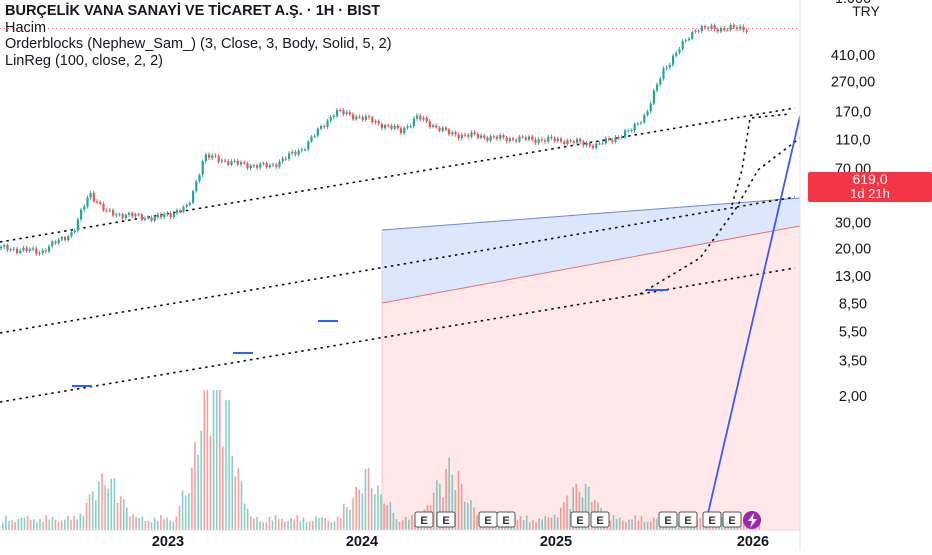 This screenshot has height=555, width=932. I want to click on time-tick-label: 2025, so click(556, 542).